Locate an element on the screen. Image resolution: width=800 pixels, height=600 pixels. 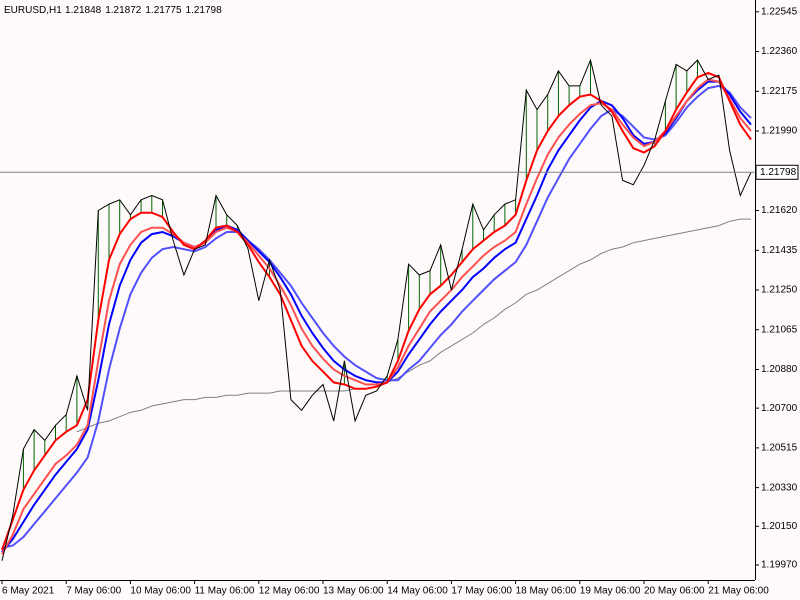
current-price-label: 1.21798 is located at coordinates (778, 172).